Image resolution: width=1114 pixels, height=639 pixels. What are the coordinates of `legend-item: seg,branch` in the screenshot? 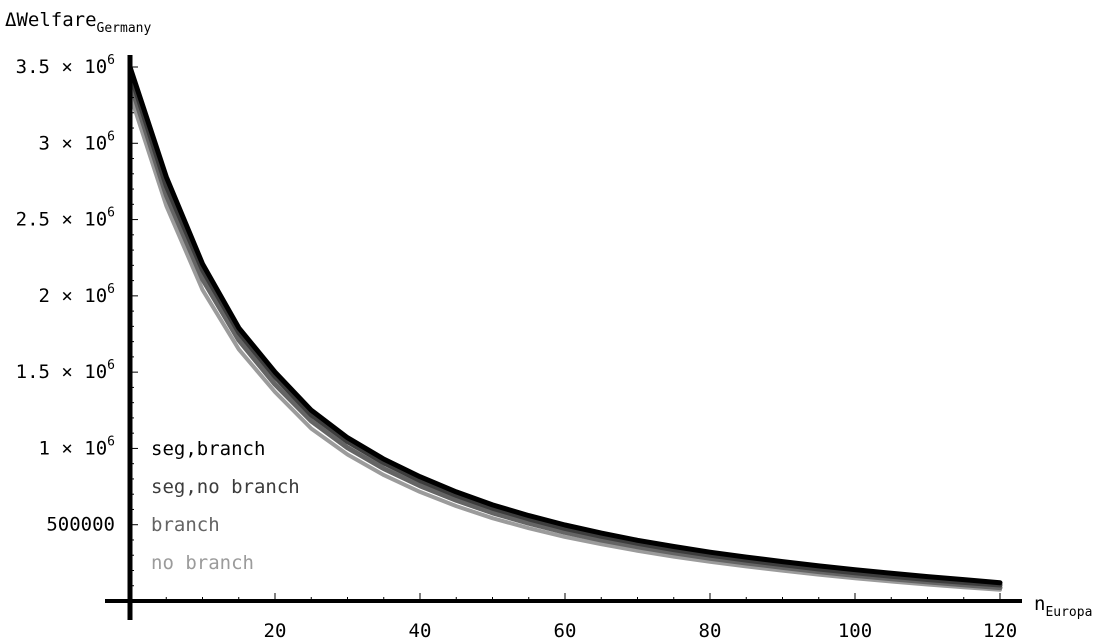 It's located at (208, 449).